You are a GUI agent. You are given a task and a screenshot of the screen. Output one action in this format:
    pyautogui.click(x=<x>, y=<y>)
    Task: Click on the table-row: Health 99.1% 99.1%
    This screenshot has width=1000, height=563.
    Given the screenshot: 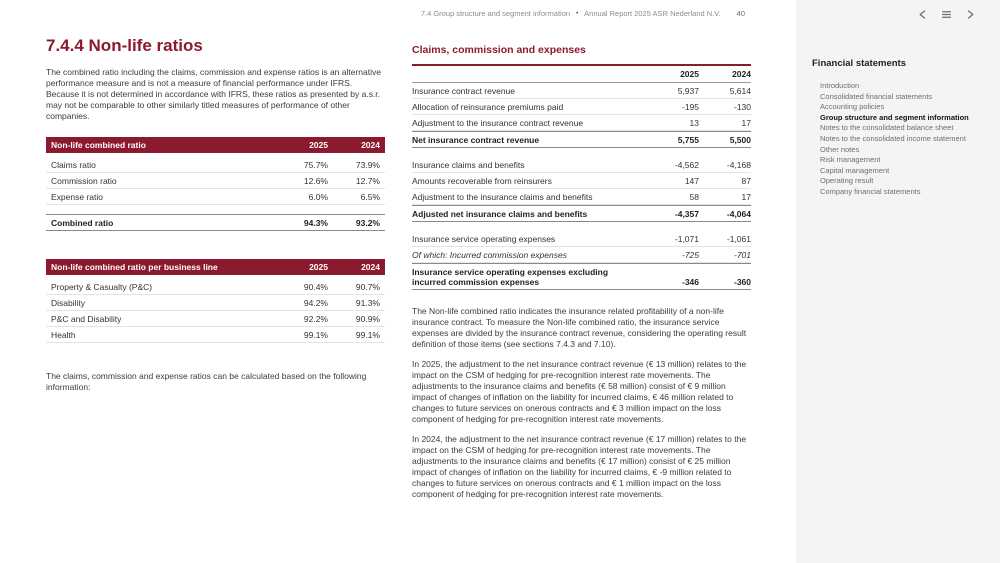 What is the action you would take?
    pyautogui.click(x=215, y=335)
    